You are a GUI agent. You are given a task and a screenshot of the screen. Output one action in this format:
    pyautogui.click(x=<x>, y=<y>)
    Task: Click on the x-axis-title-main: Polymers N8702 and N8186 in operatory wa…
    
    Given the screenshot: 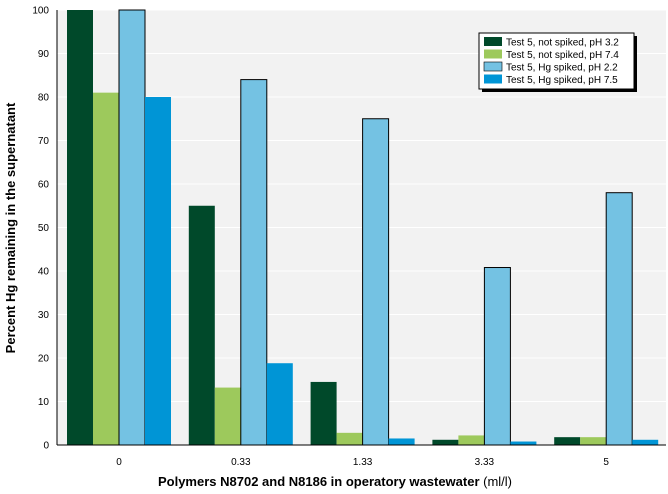 What is the action you would take?
    pyautogui.click(x=319, y=481)
    